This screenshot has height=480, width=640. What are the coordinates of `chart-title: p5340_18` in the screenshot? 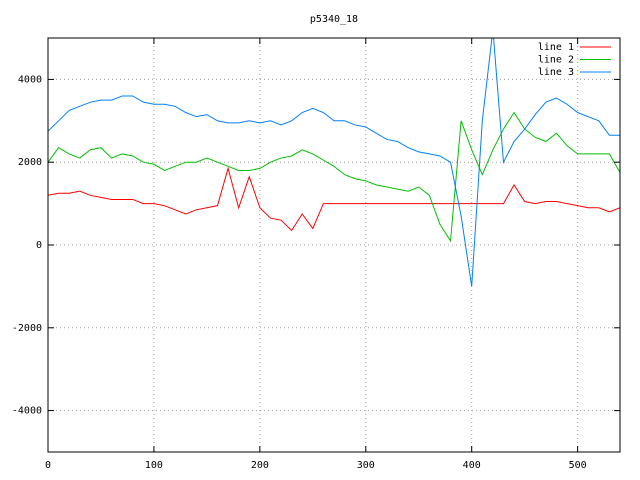 It's located at (334, 19).